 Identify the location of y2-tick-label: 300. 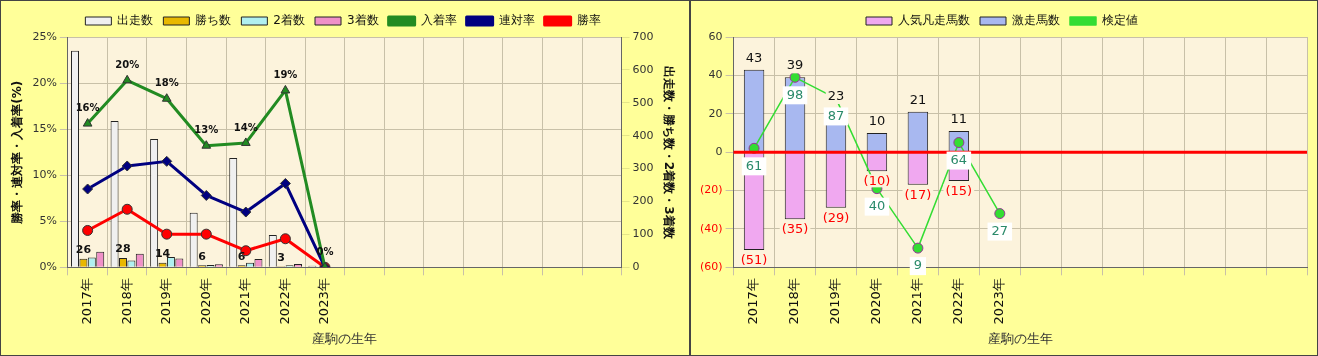
(643, 168).